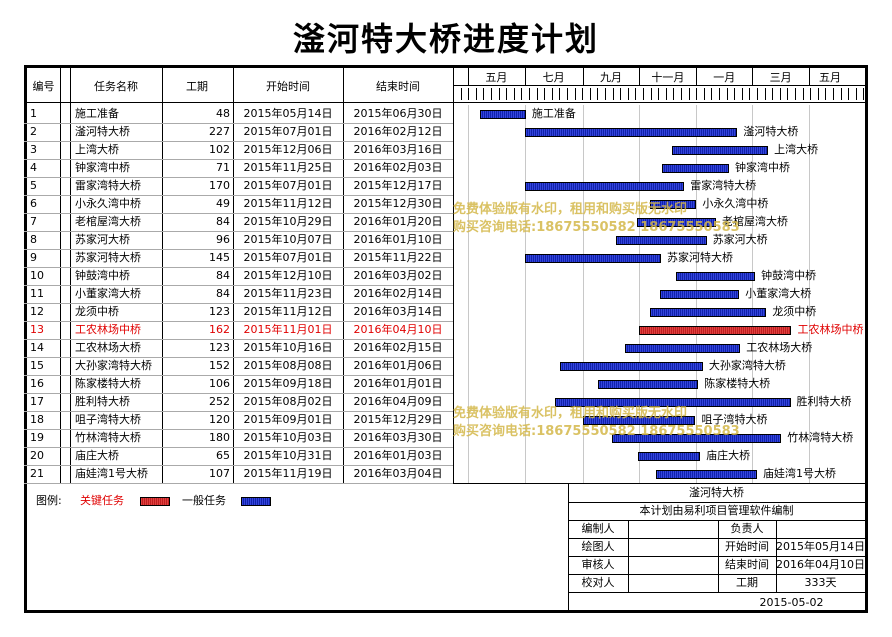 This screenshot has height=637, width=892. Describe the element at coordinates (398, 419) in the screenshot. I see `task-end-date: 2015年12月29日` at that location.